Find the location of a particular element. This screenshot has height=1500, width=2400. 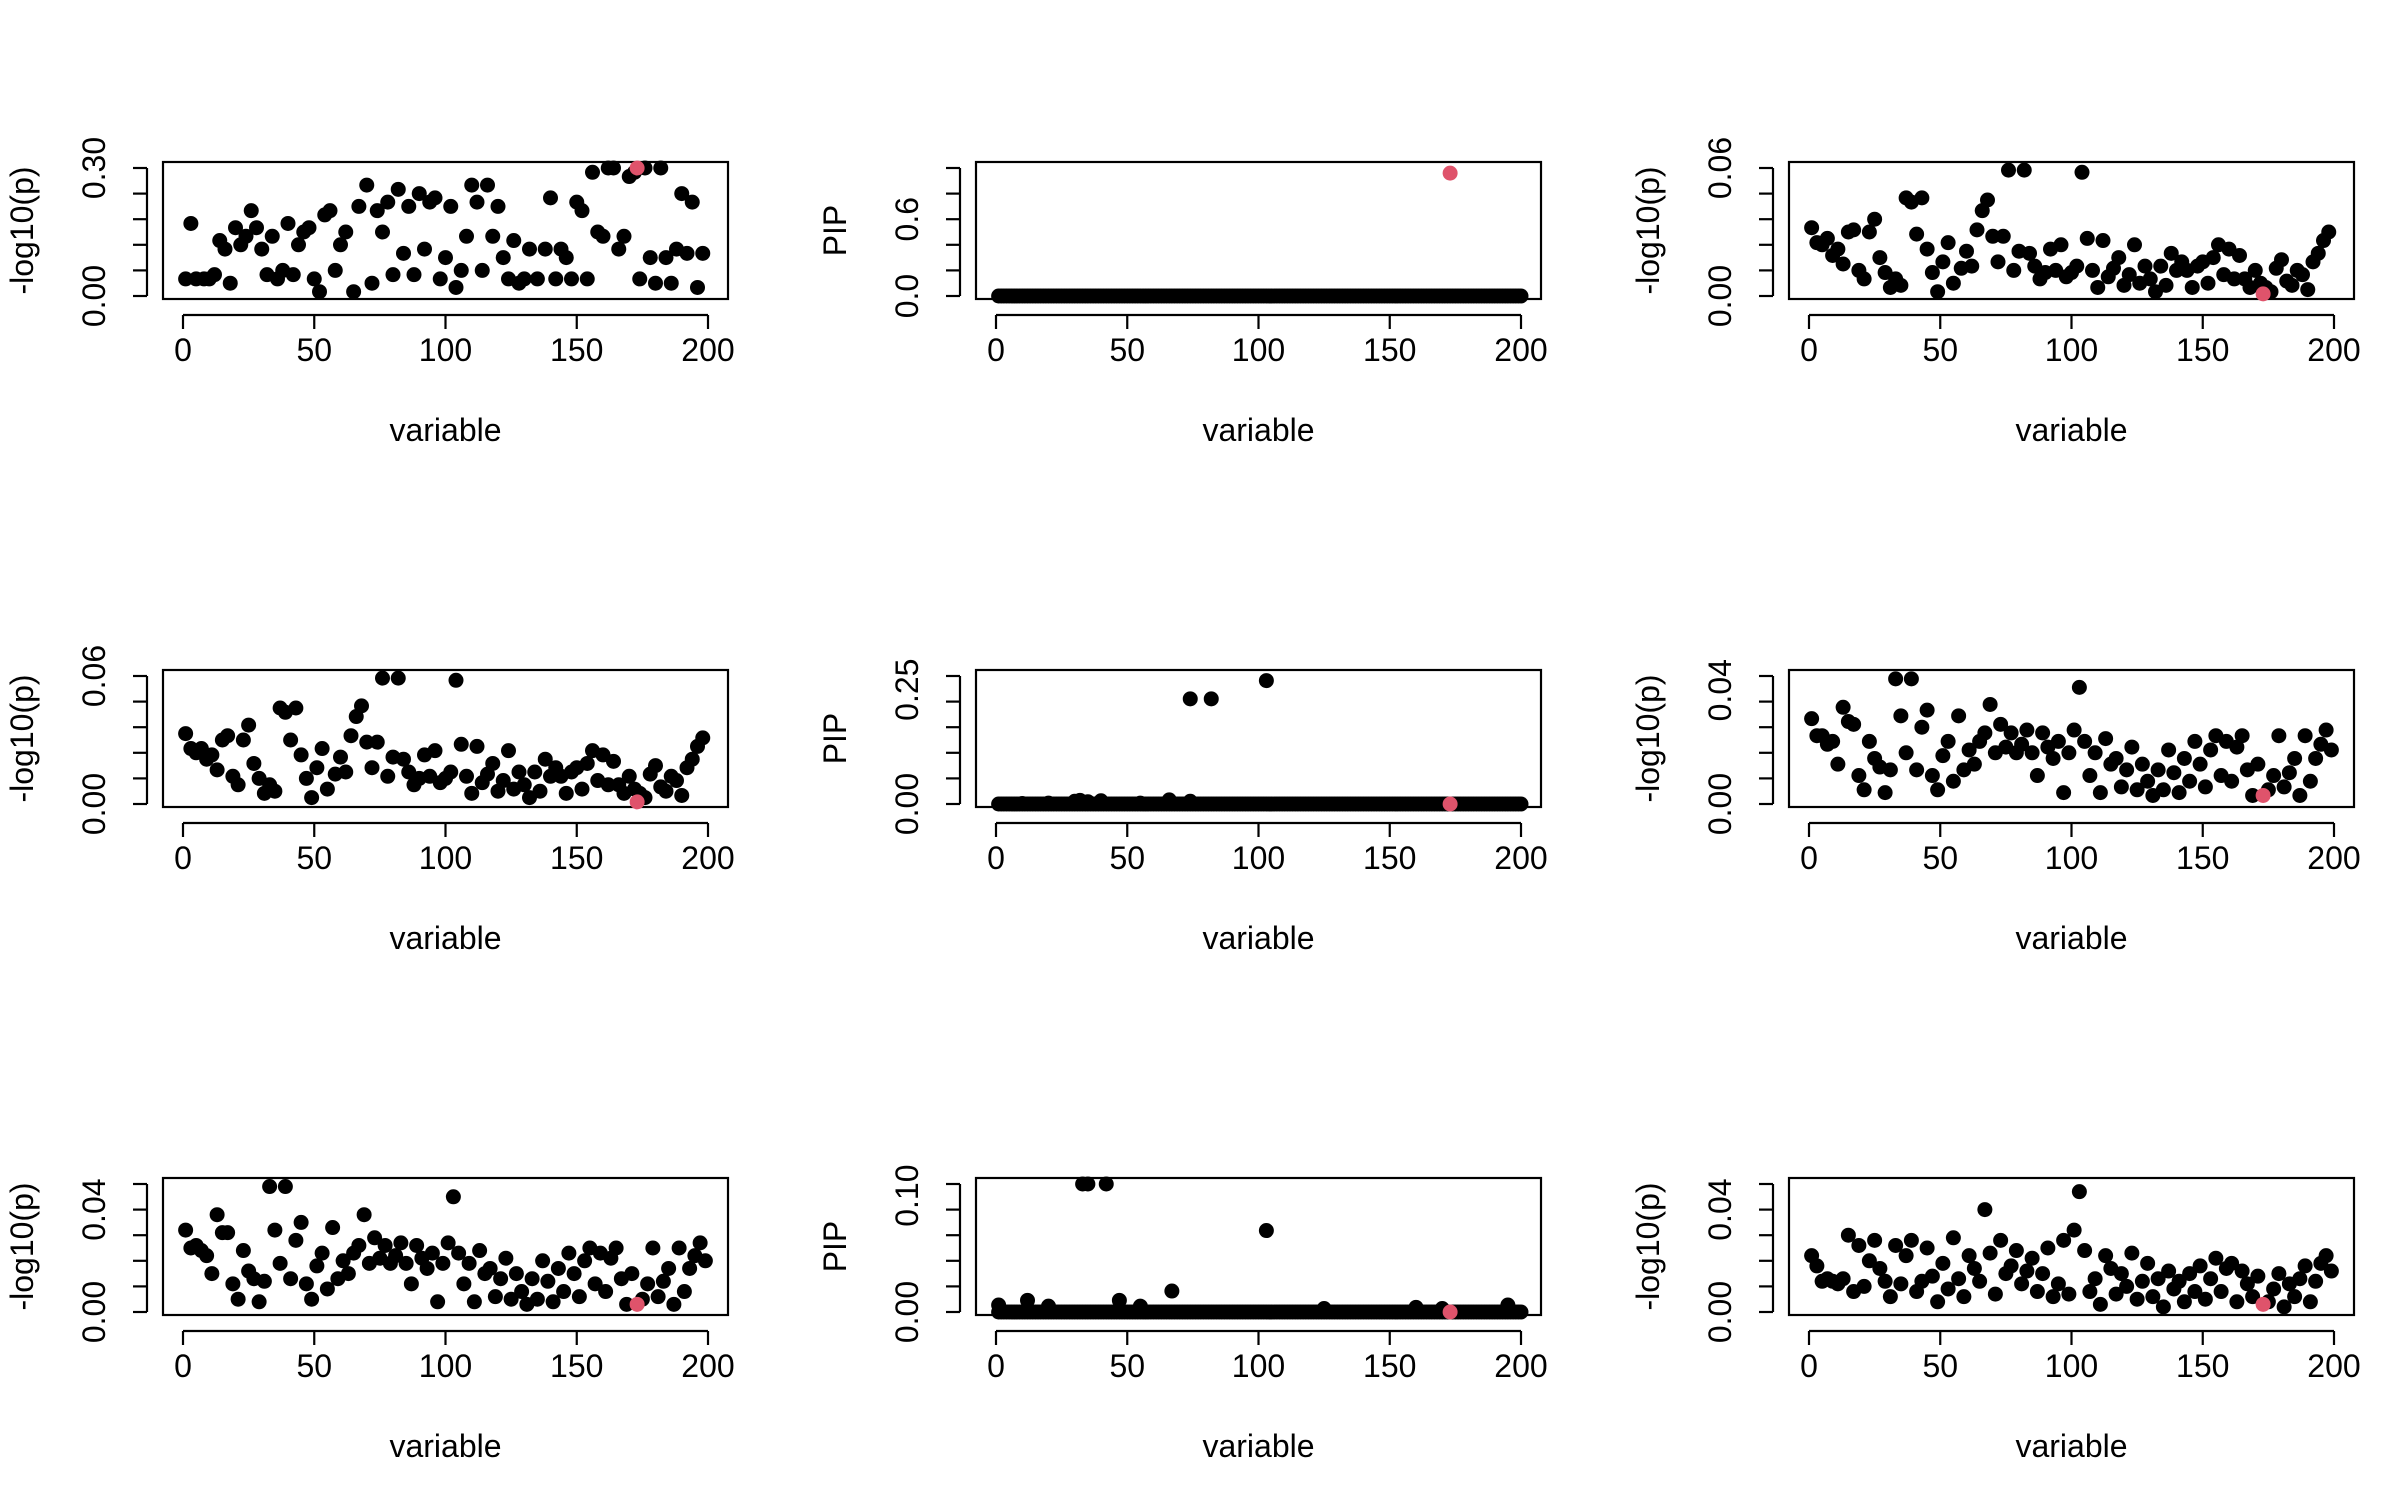

y-axis-label: -log10(p) is located at coordinates (1648, 230).